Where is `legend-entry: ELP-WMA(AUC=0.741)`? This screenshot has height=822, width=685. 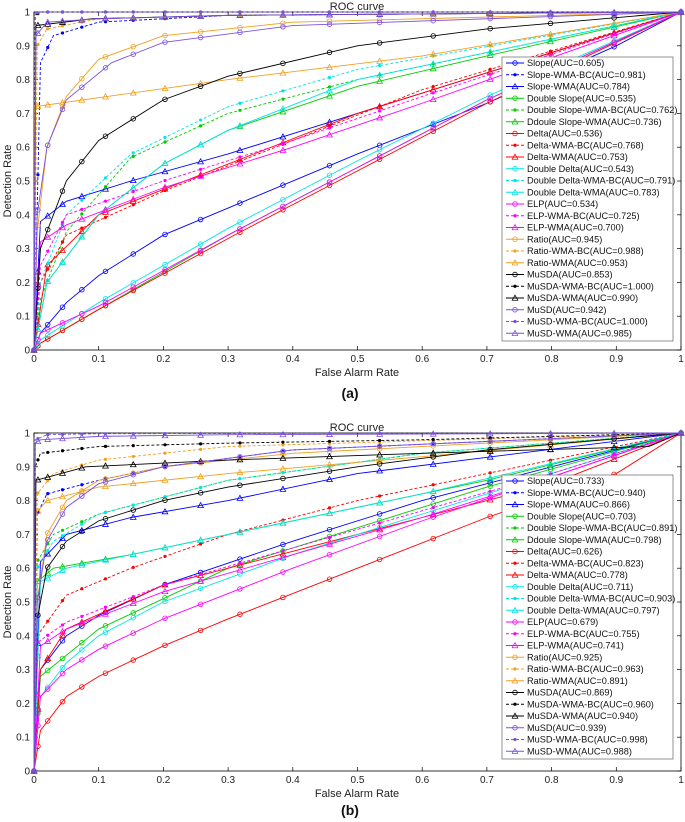
legend-entry: ELP-WMA(AUC=0.741) is located at coordinates (565, 646).